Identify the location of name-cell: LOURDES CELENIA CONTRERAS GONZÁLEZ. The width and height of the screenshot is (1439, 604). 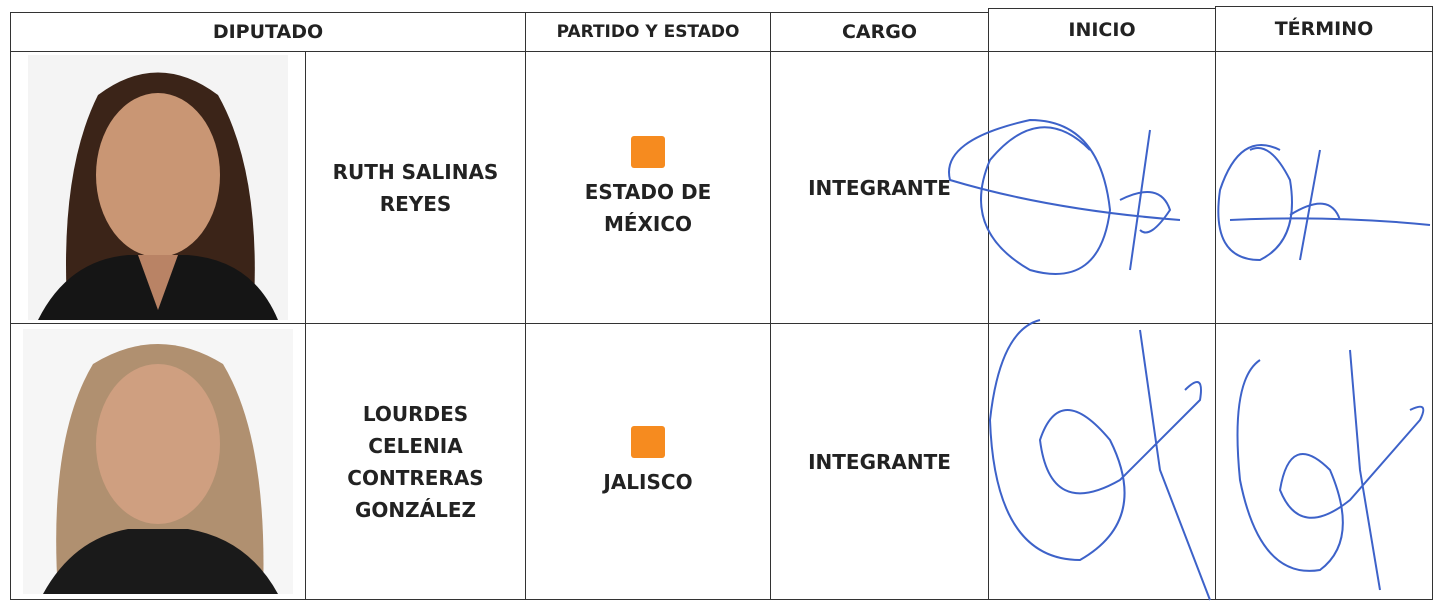
(415, 461).